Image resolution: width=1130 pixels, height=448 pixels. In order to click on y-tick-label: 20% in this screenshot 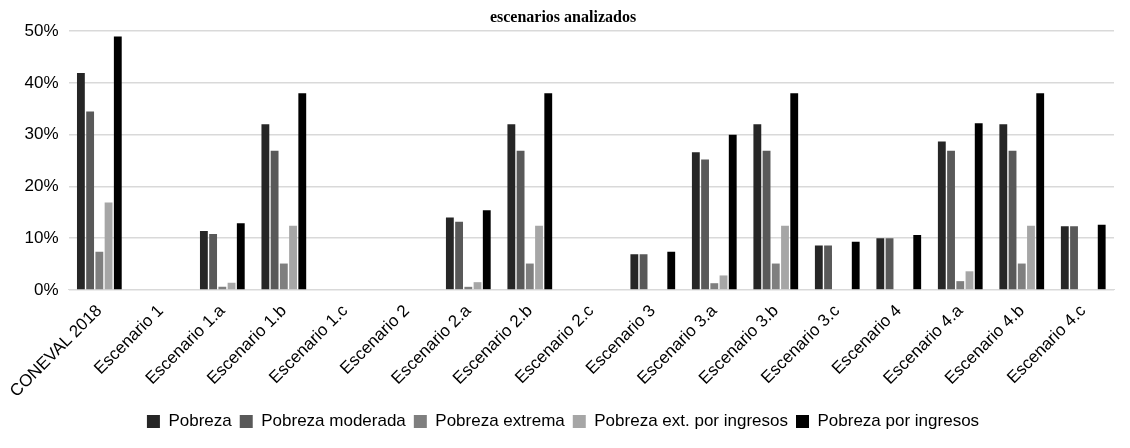, I will do `click(41, 186)`.